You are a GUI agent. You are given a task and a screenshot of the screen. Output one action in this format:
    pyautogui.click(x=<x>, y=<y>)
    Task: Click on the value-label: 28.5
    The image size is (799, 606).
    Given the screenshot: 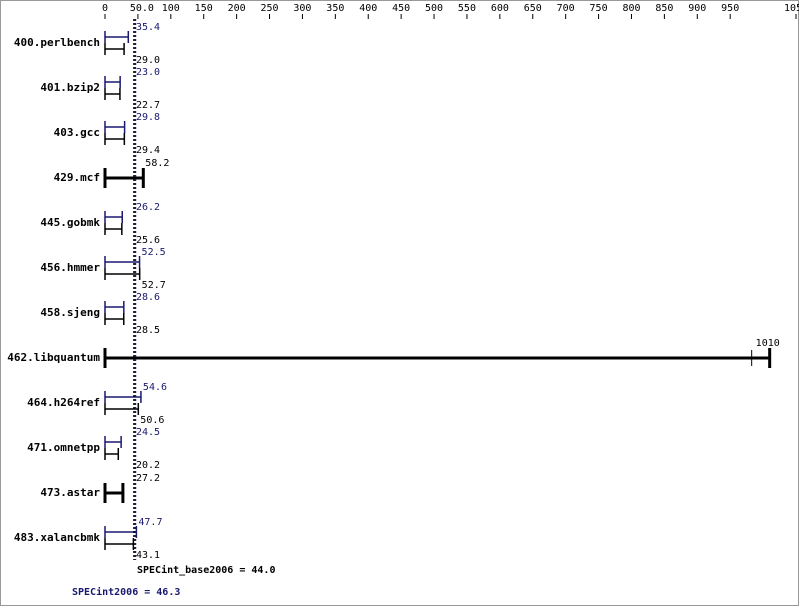 What is the action you would take?
    pyautogui.click(x=148, y=330)
    